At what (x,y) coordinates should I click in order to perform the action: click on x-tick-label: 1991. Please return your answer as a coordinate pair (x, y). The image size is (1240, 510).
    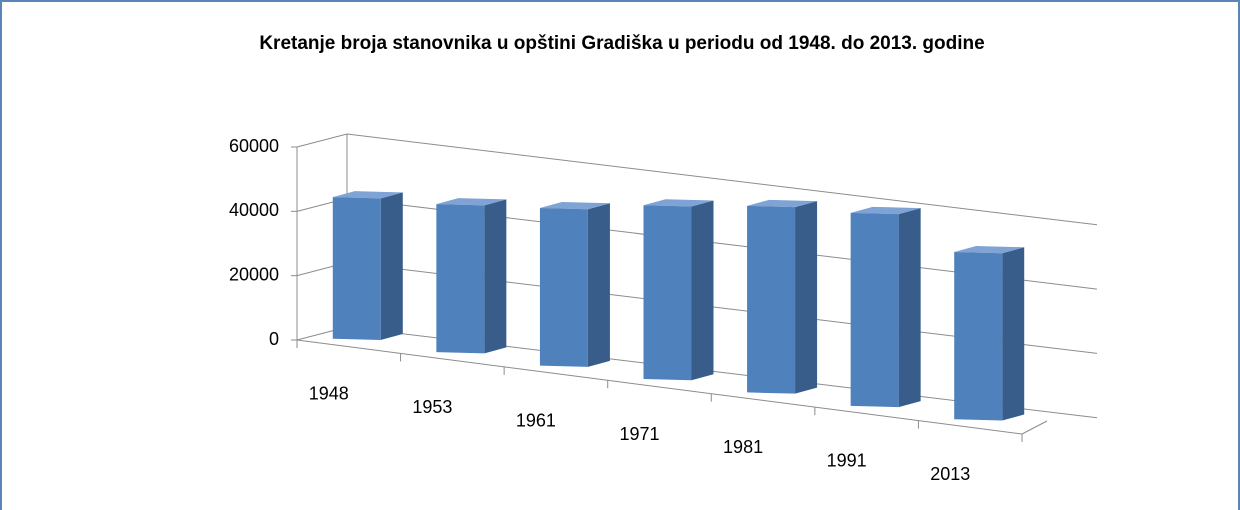
    Looking at the image, I should click on (847, 461).